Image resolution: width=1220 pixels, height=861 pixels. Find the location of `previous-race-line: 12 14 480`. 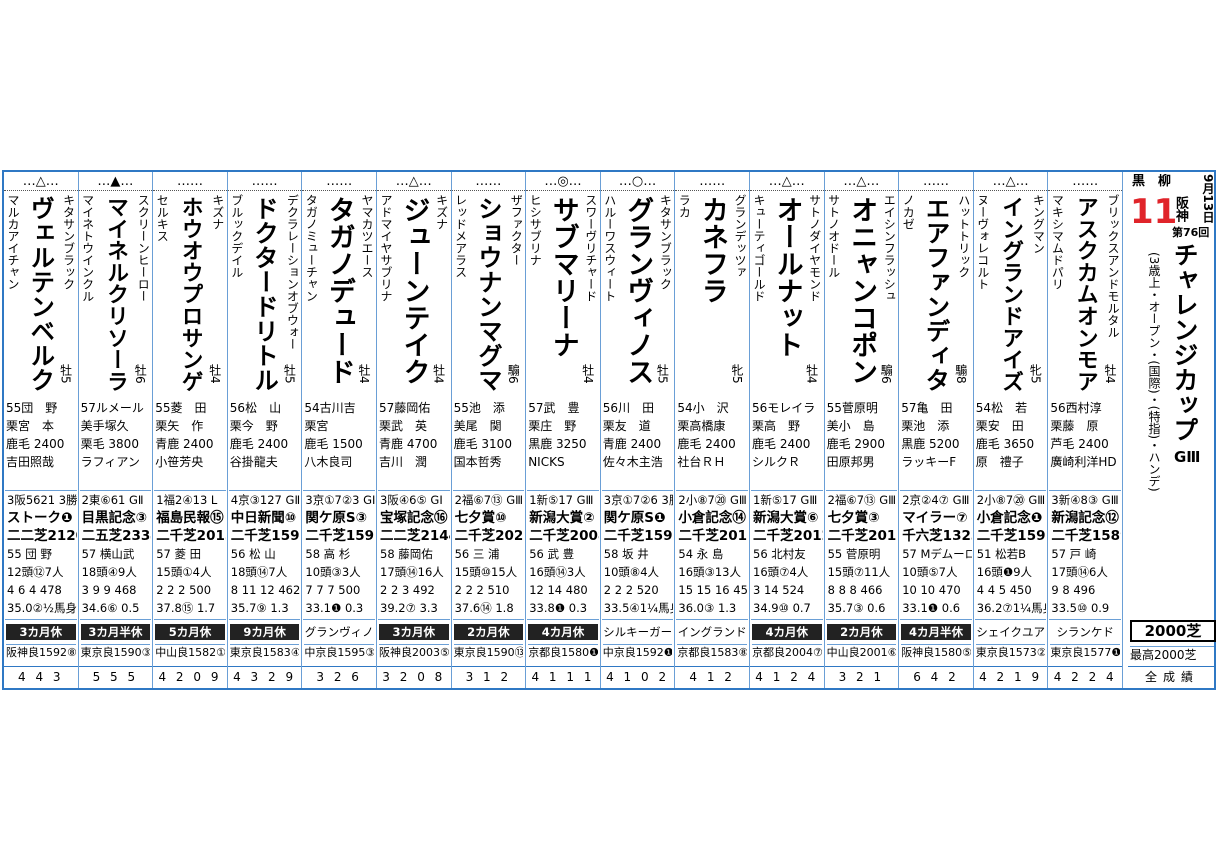

previous-race-line: 12 14 480 is located at coordinates (558, 590).